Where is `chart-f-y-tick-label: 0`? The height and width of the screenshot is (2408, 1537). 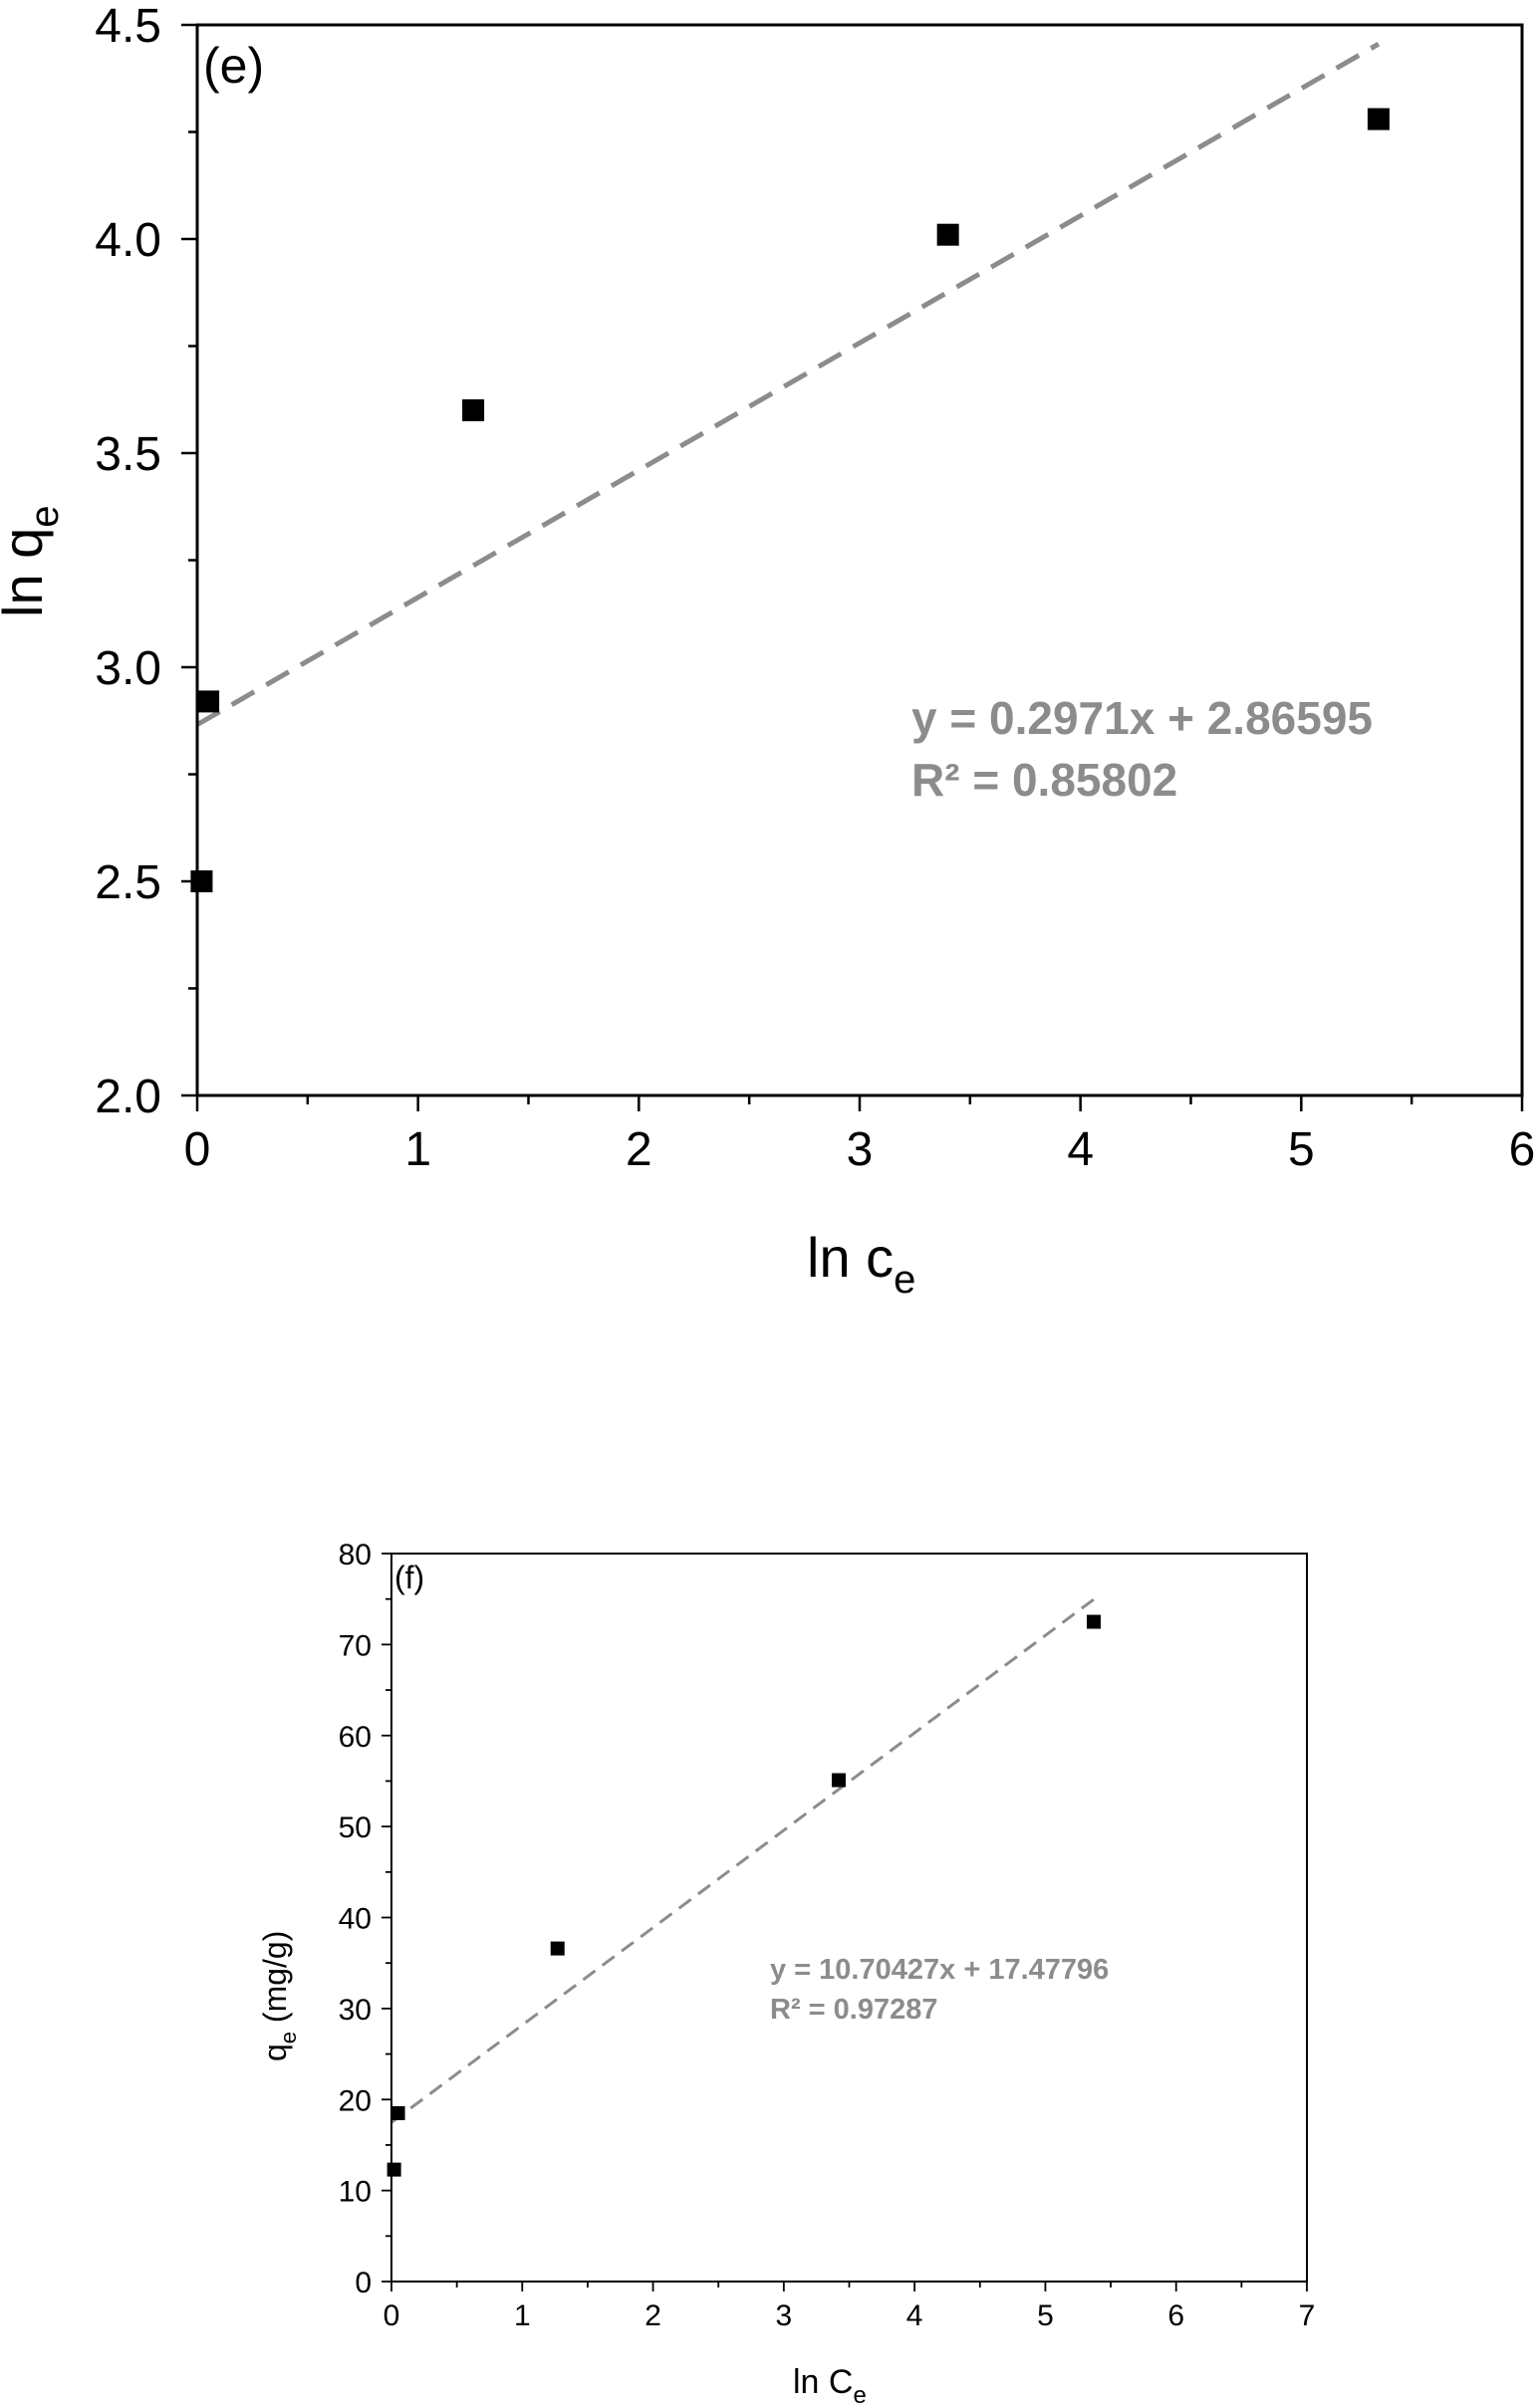
chart-f-y-tick-label: 0 is located at coordinates (363, 2283).